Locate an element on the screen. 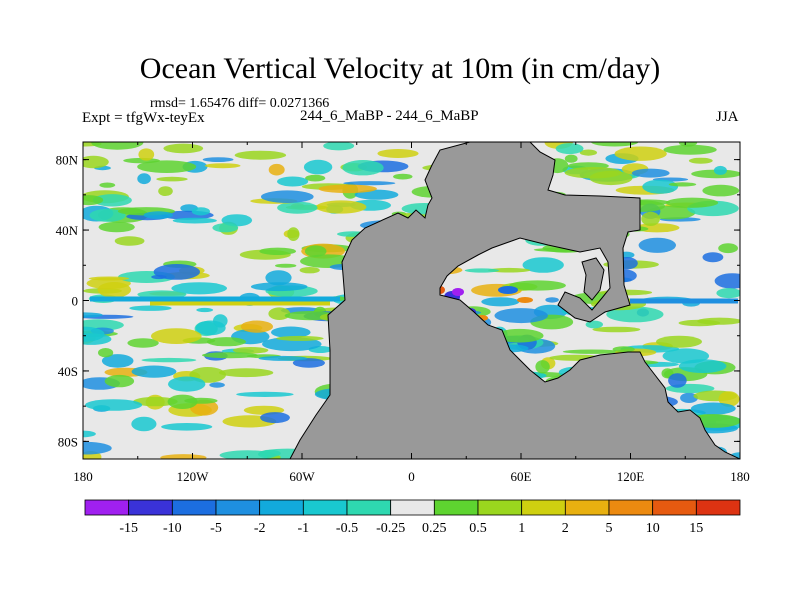  colorbar-label: -1 is located at coordinates (303, 528).